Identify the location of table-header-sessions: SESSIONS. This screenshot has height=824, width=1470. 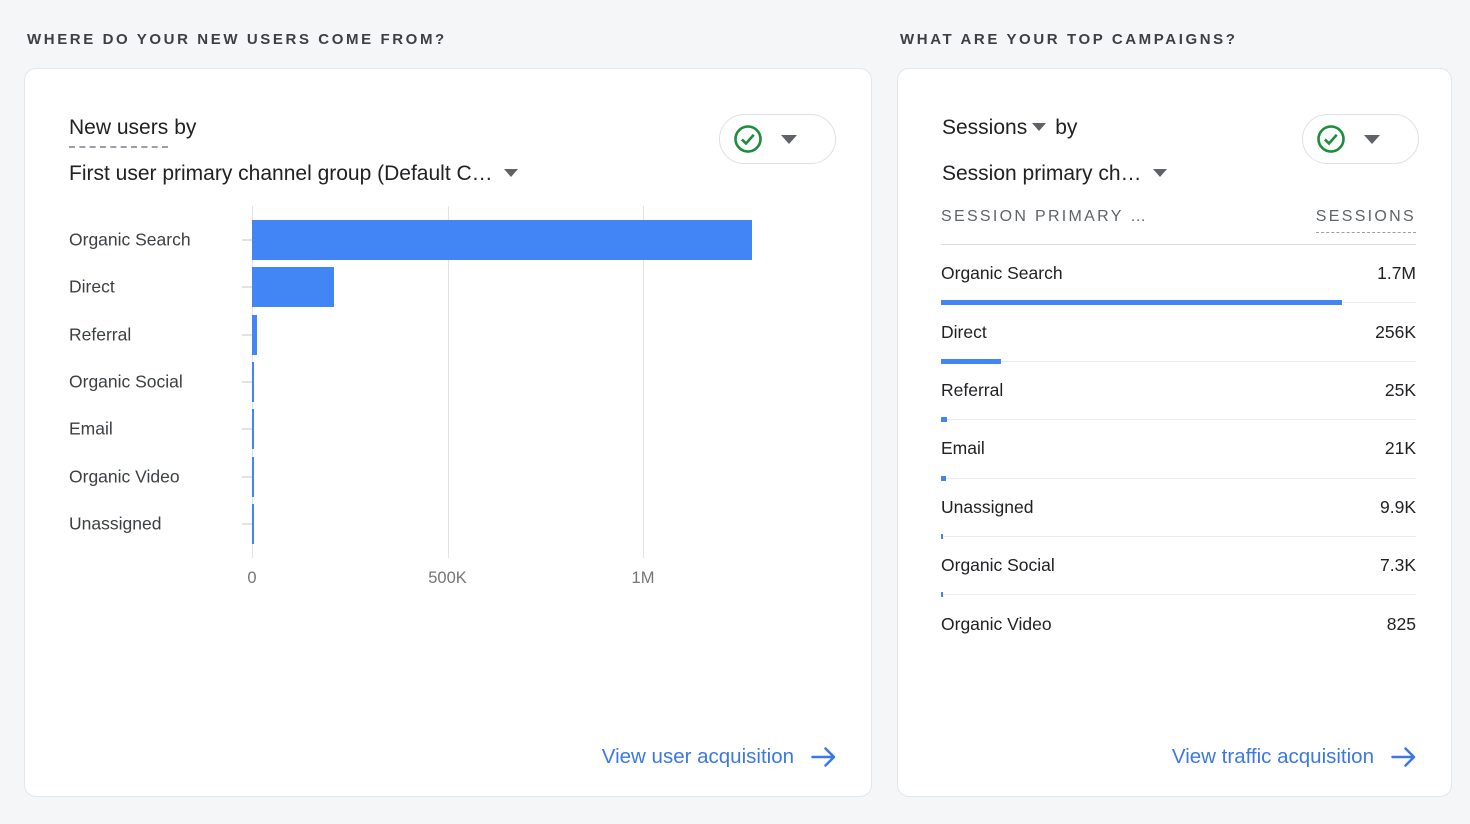
(1365, 220).